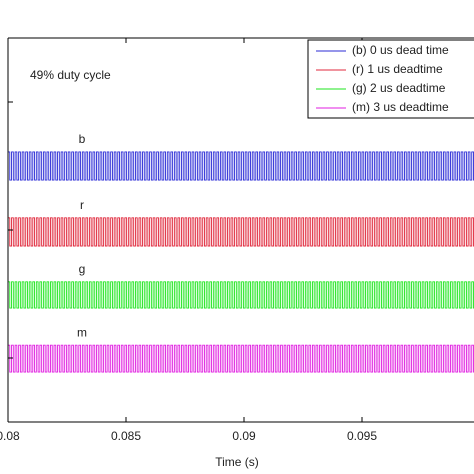 This screenshot has width=474, height=474. What do you see at coordinates (400, 50) in the screenshot?
I see `legend-label: (b) 0 us dead time` at bounding box center [400, 50].